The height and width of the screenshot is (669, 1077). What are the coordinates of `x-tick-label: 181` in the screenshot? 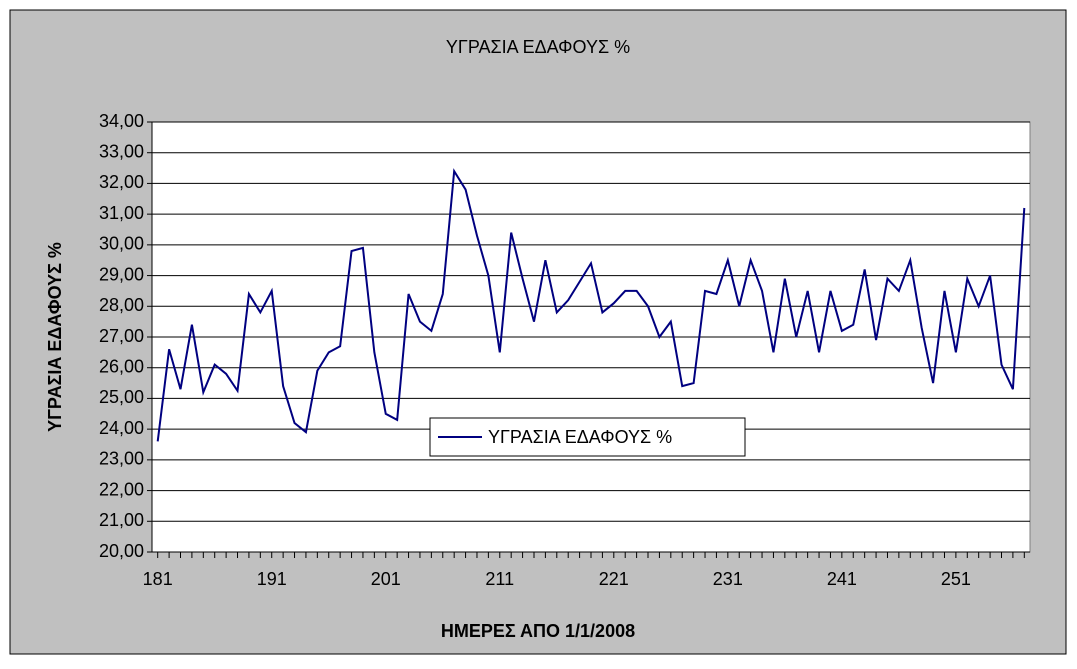 It's located at (158, 579).